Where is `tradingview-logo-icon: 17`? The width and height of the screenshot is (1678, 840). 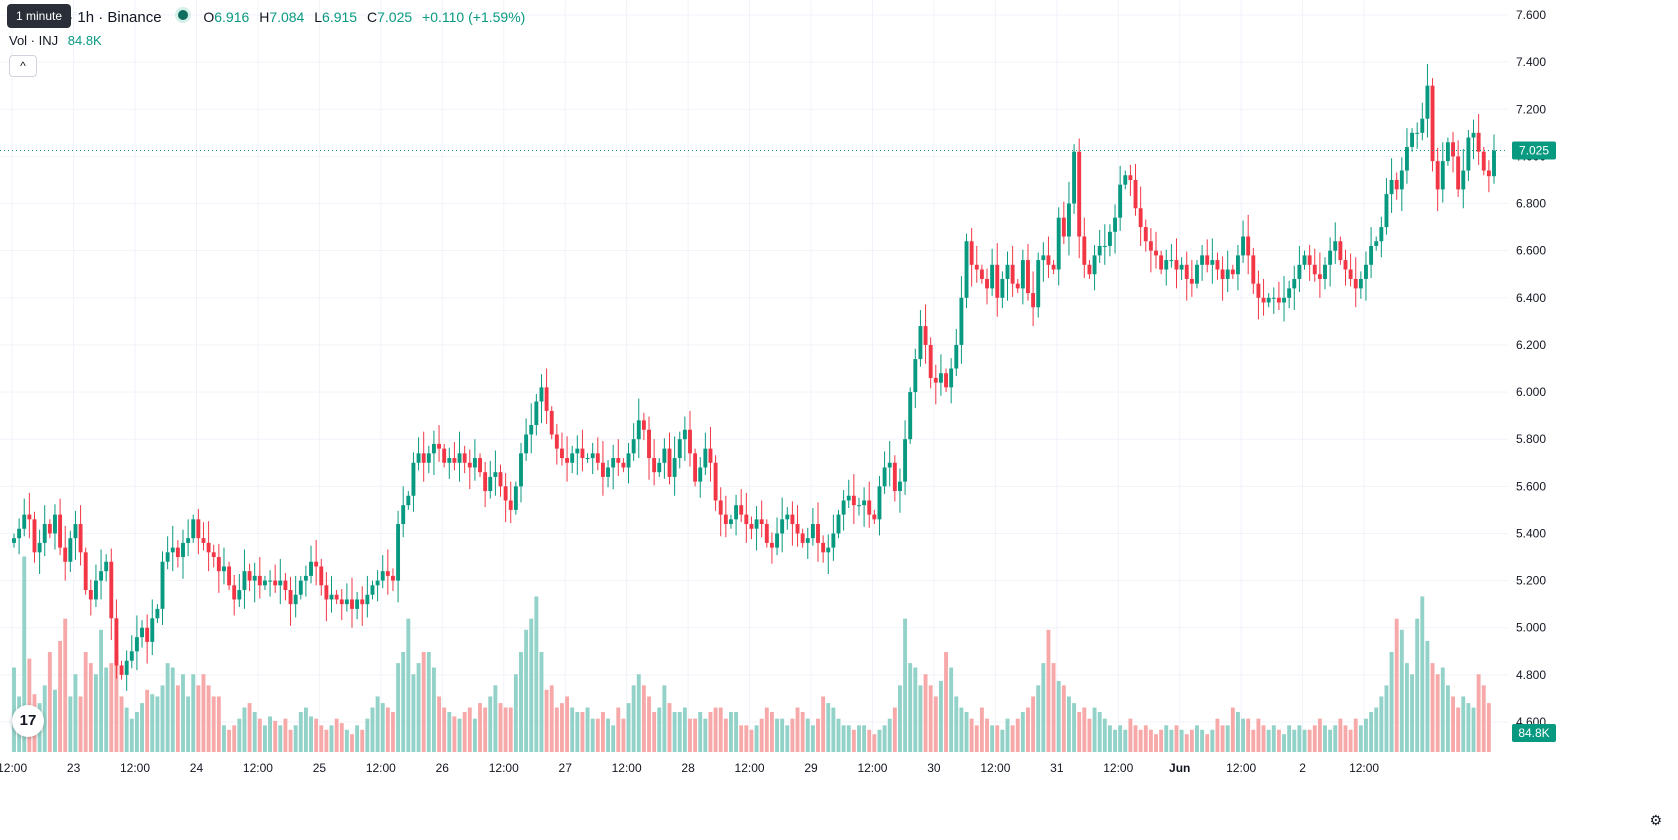 tradingview-logo-icon: 17 is located at coordinates (28, 721).